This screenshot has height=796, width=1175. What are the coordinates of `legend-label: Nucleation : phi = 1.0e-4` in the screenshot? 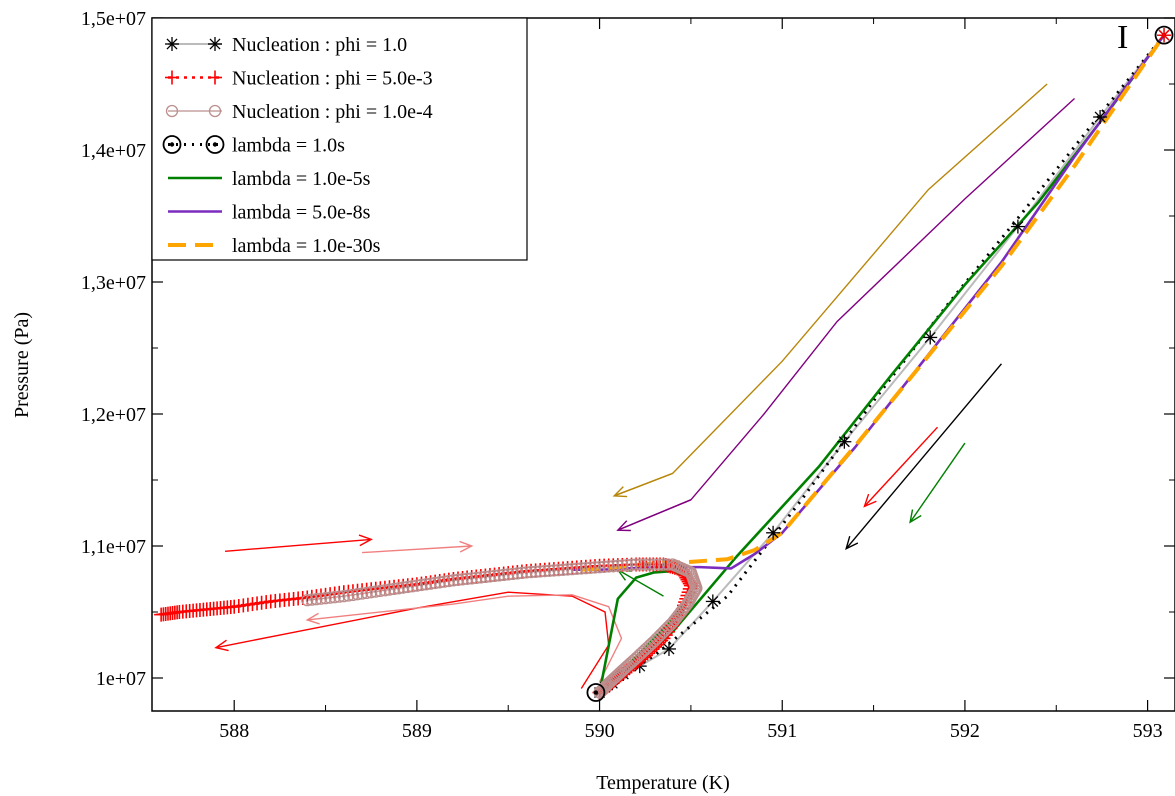 It's located at (332, 112).